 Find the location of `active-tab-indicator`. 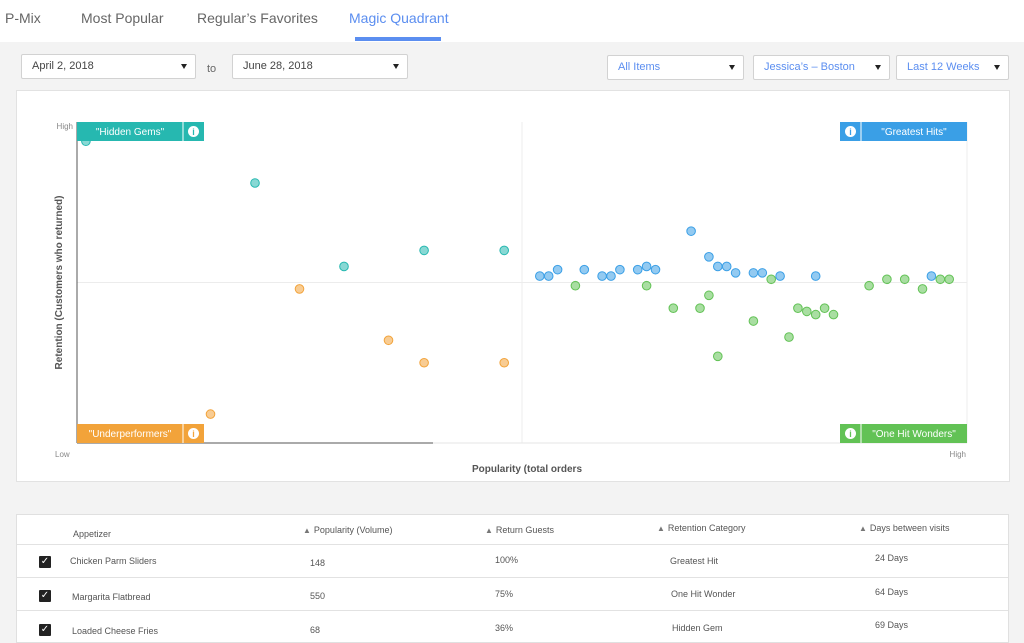

active-tab-indicator is located at coordinates (398, 39).